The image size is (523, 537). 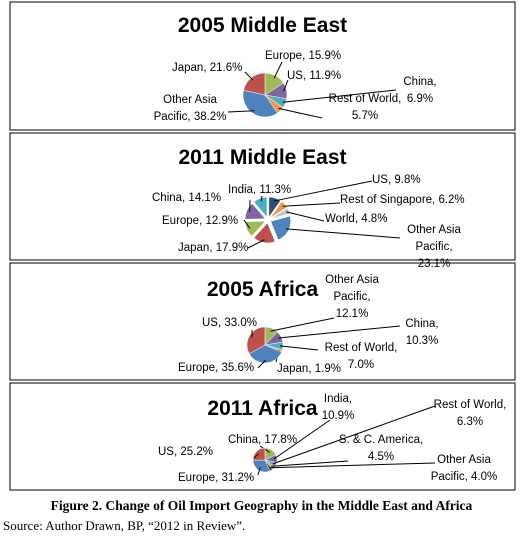 What do you see at coordinates (402, 200) in the screenshot?
I see `data-label: Rest of Singapore, 6.2%` at bounding box center [402, 200].